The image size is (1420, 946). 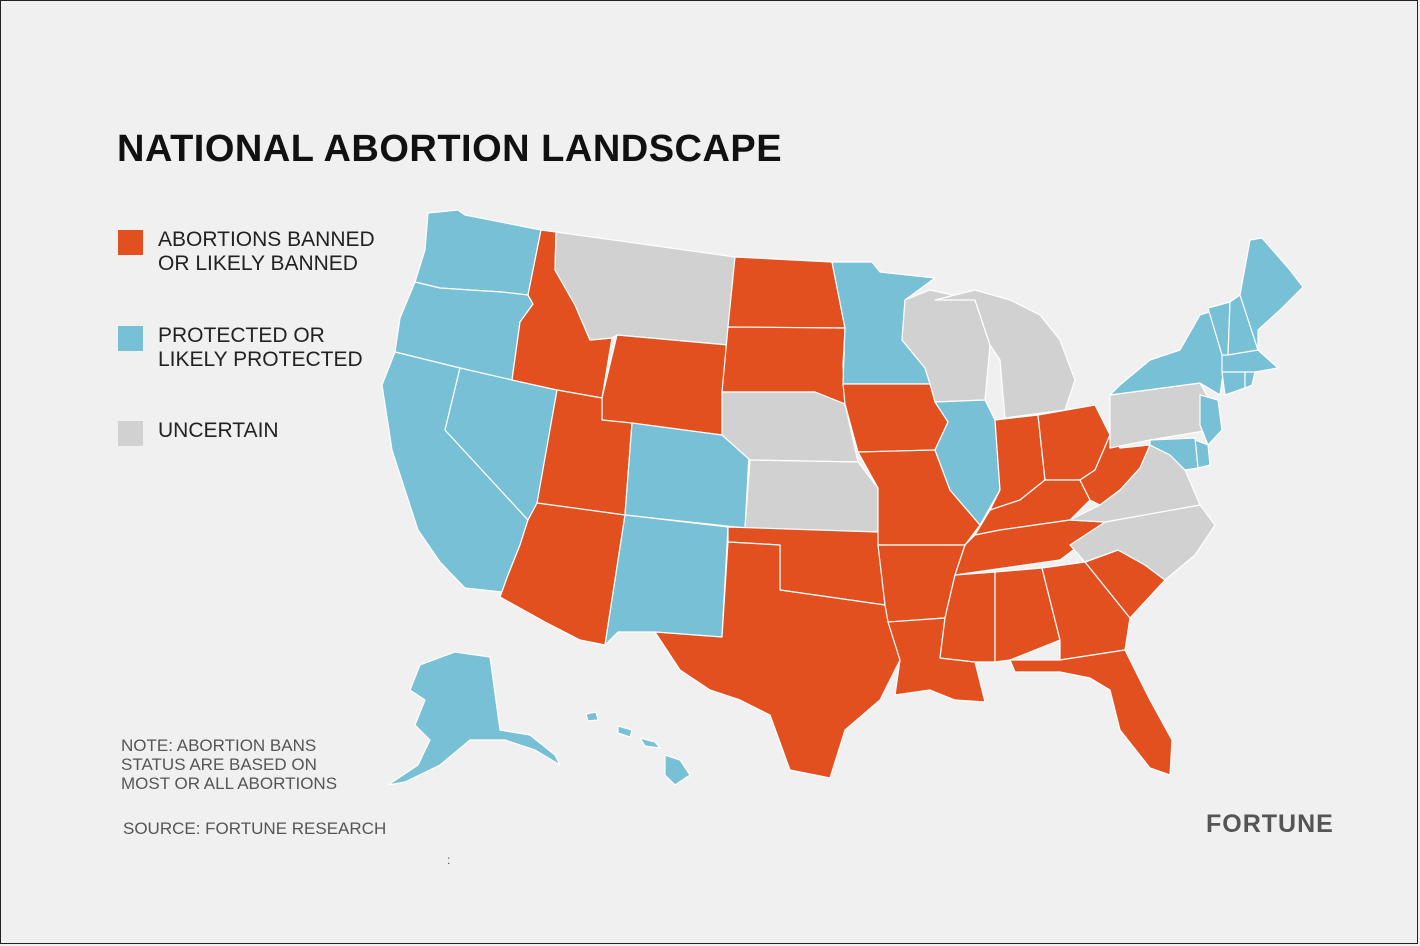 I want to click on fortune-logo: FORTUNE, so click(x=1270, y=824).